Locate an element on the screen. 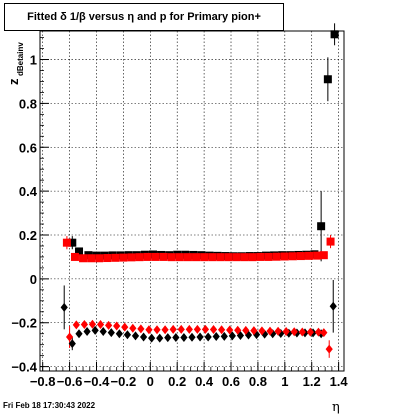 The height and width of the screenshot is (414, 400). x-tick-label: 1 is located at coordinates (284, 381).